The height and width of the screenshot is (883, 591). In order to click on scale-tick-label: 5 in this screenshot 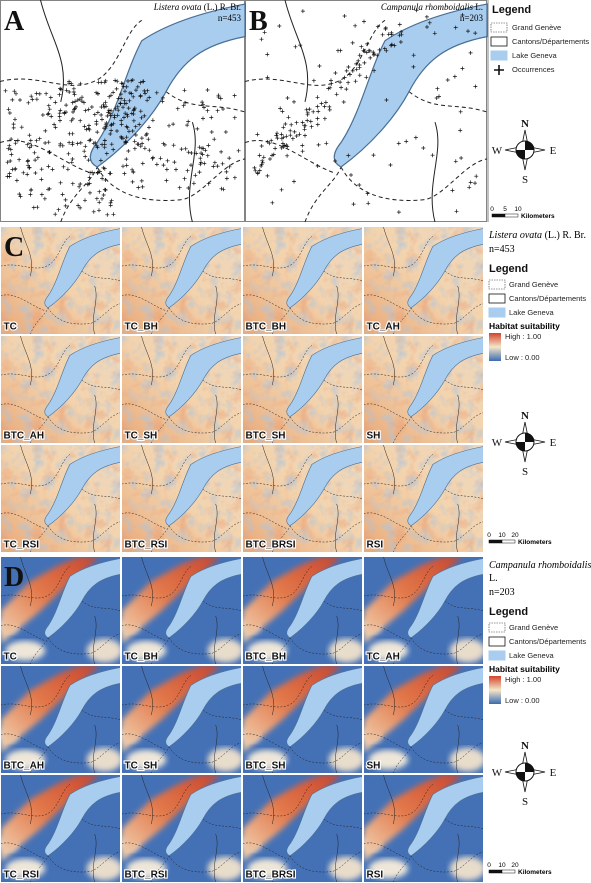, I will do `click(505, 209)`.